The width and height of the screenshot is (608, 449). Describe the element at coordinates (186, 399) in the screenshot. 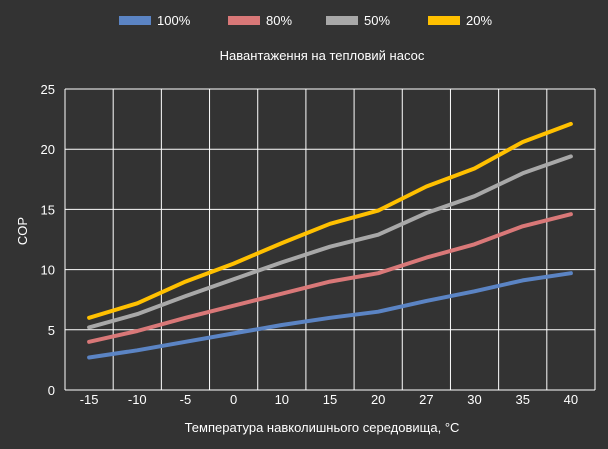

I see `x-tick-label: -5` at that location.